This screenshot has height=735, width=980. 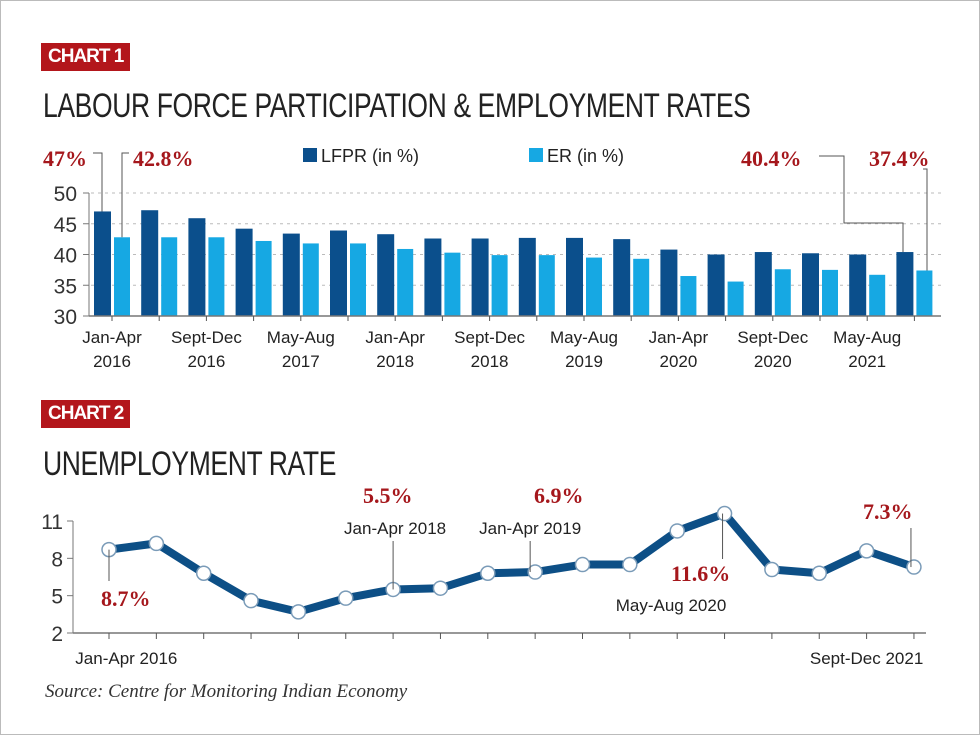 I want to click on annotation-period: May-Aug 2020, so click(x=671, y=605).